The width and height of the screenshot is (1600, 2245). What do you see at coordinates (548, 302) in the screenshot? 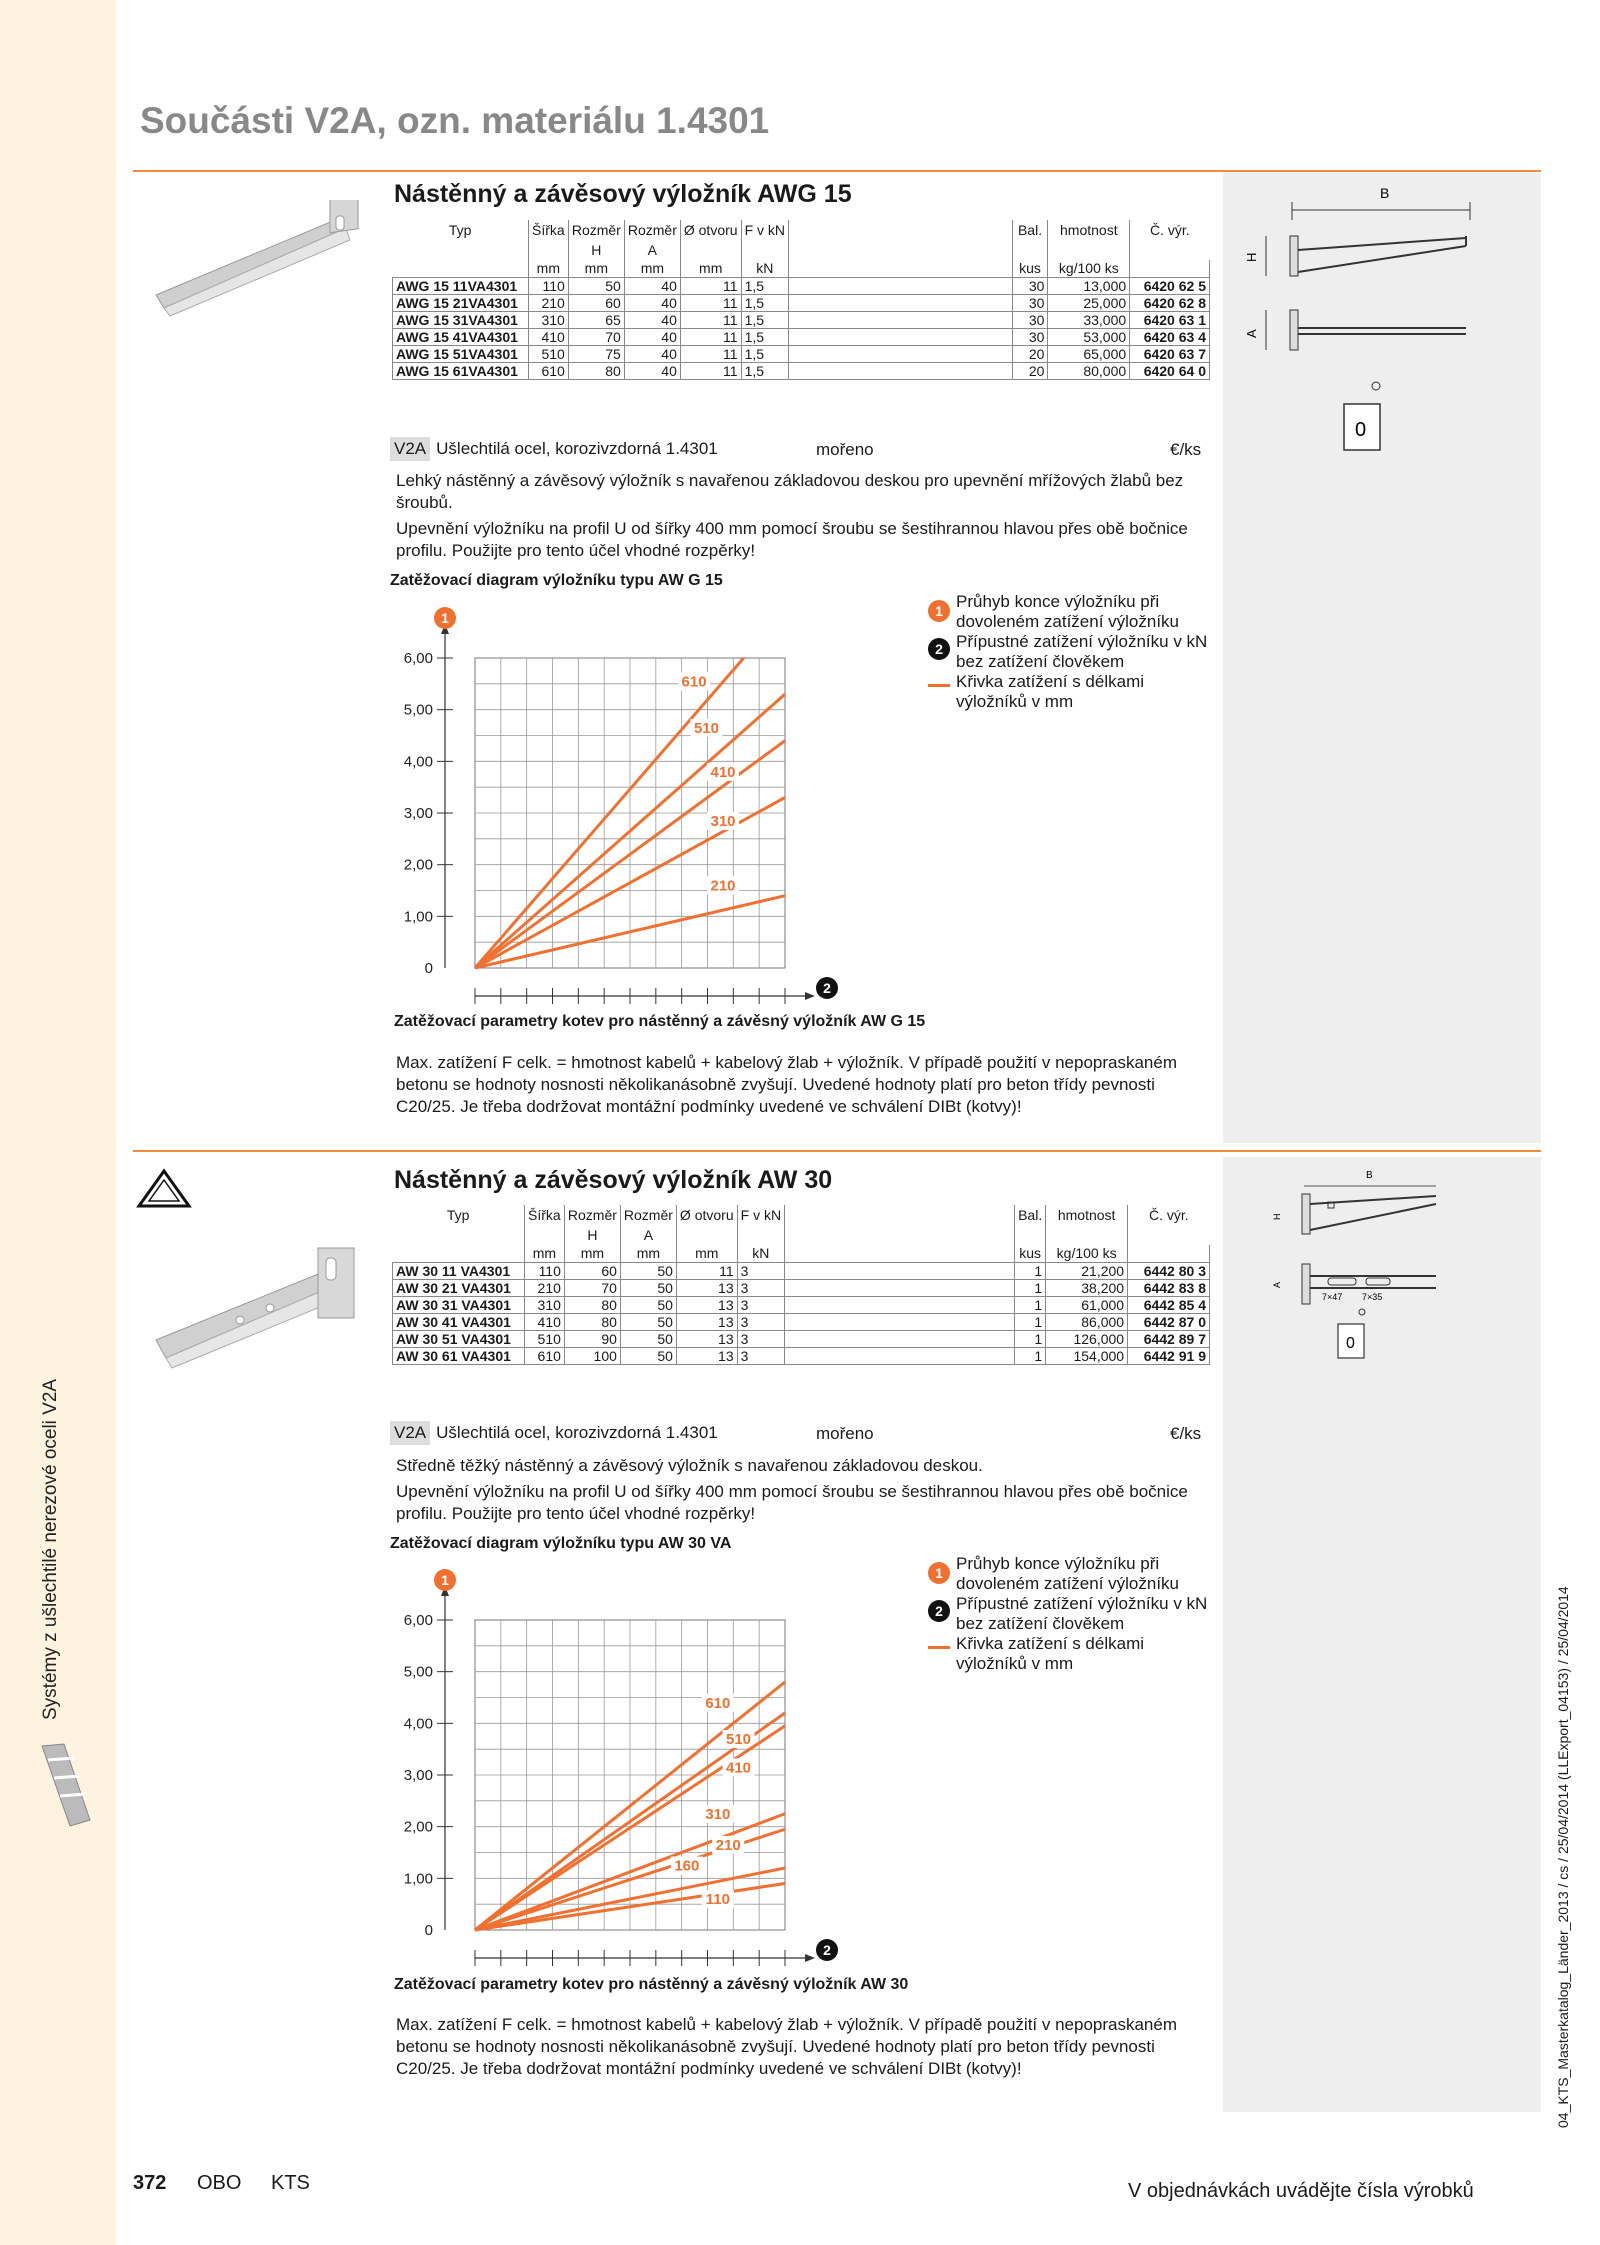
I see `cell-value: 210` at bounding box center [548, 302].